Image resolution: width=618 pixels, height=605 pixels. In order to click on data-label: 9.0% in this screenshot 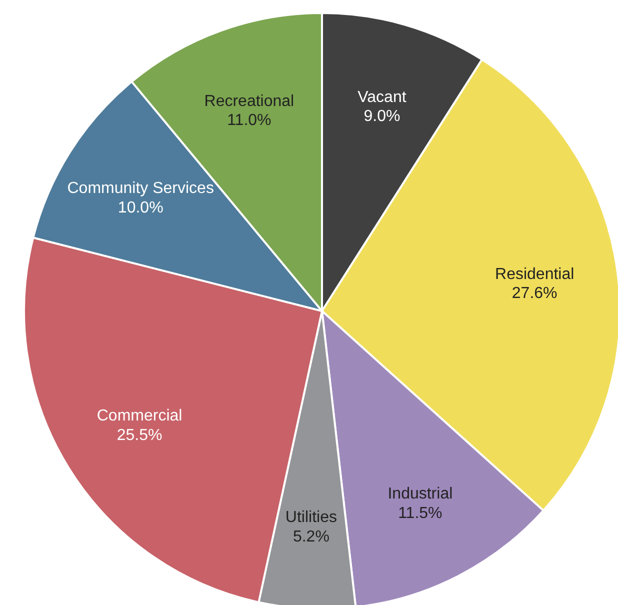, I will do `click(382, 116)`.